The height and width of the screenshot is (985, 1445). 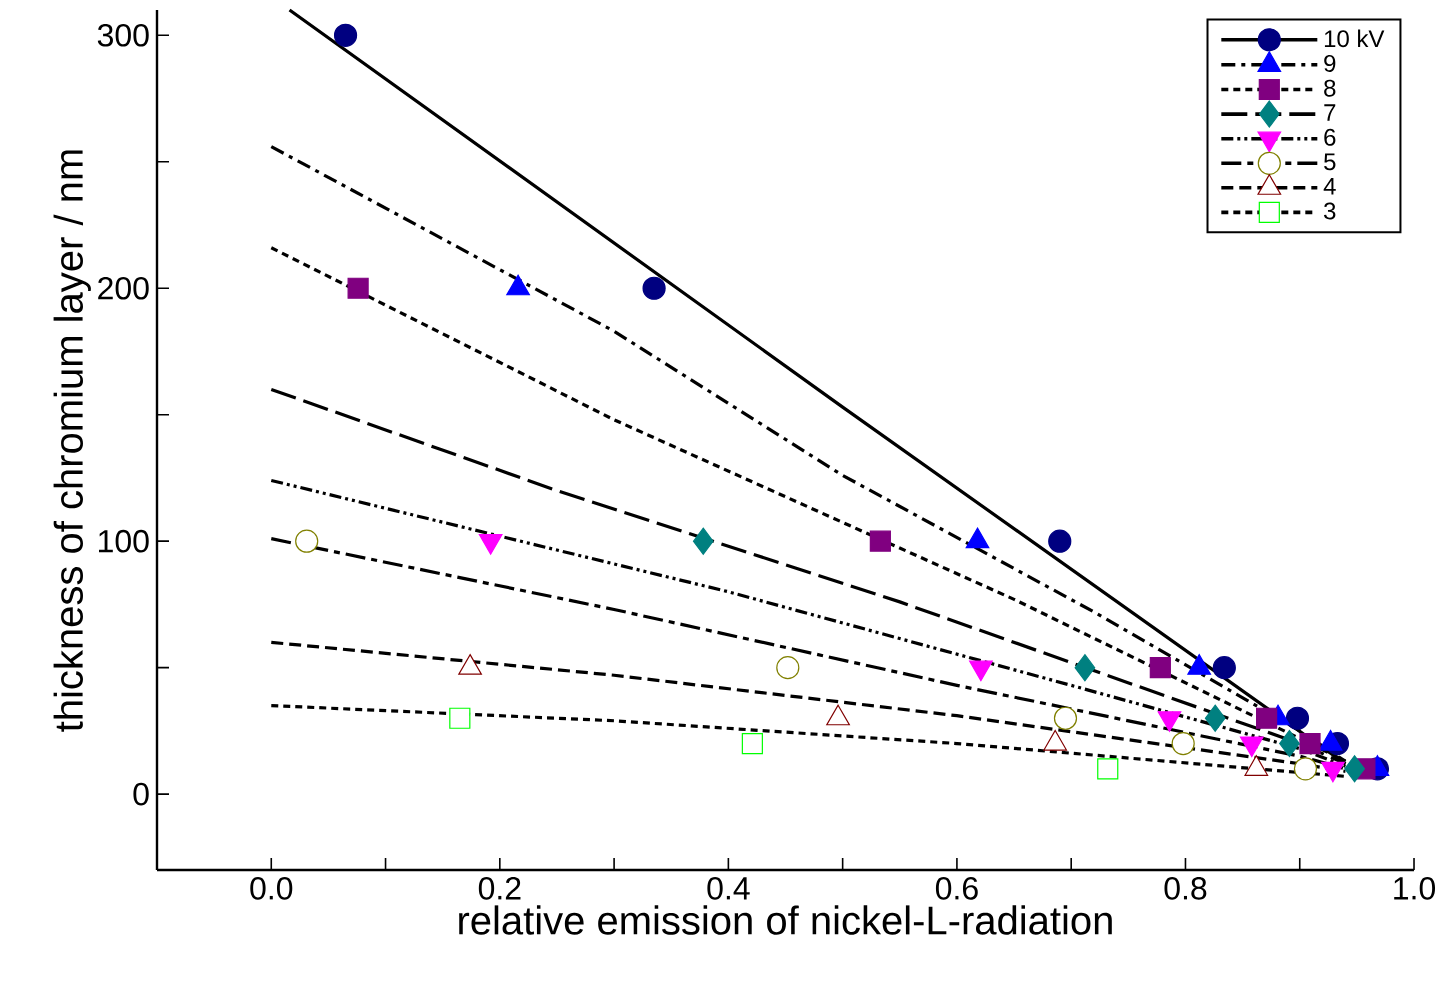 What do you see at coordinates (1354, 38) in the screenshot?
I see `legend-label: 10 kV` at bounding box center [1354, 38].